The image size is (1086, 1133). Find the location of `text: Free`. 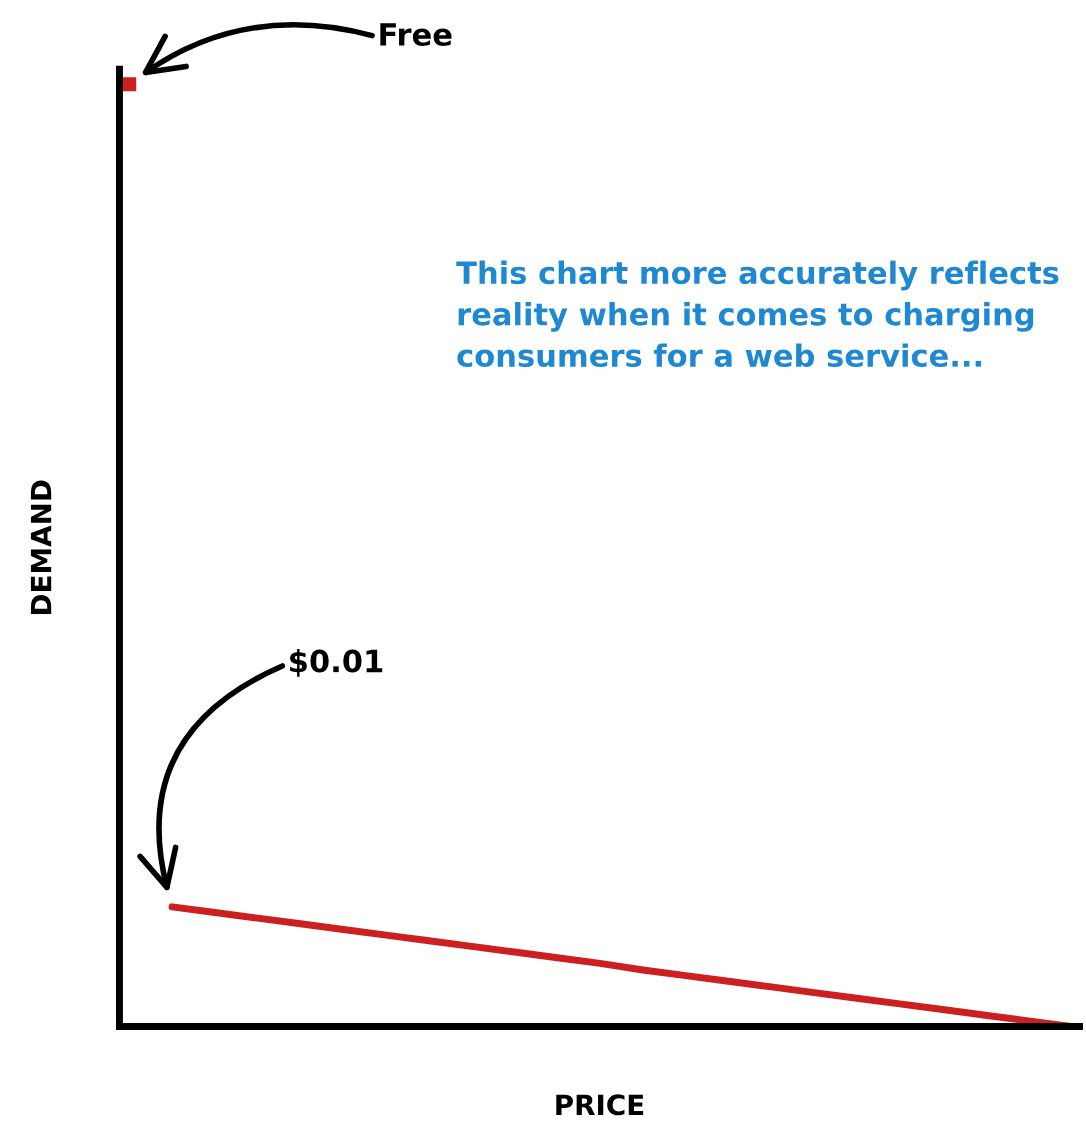

text: Free is located at coordinates (416, 34).